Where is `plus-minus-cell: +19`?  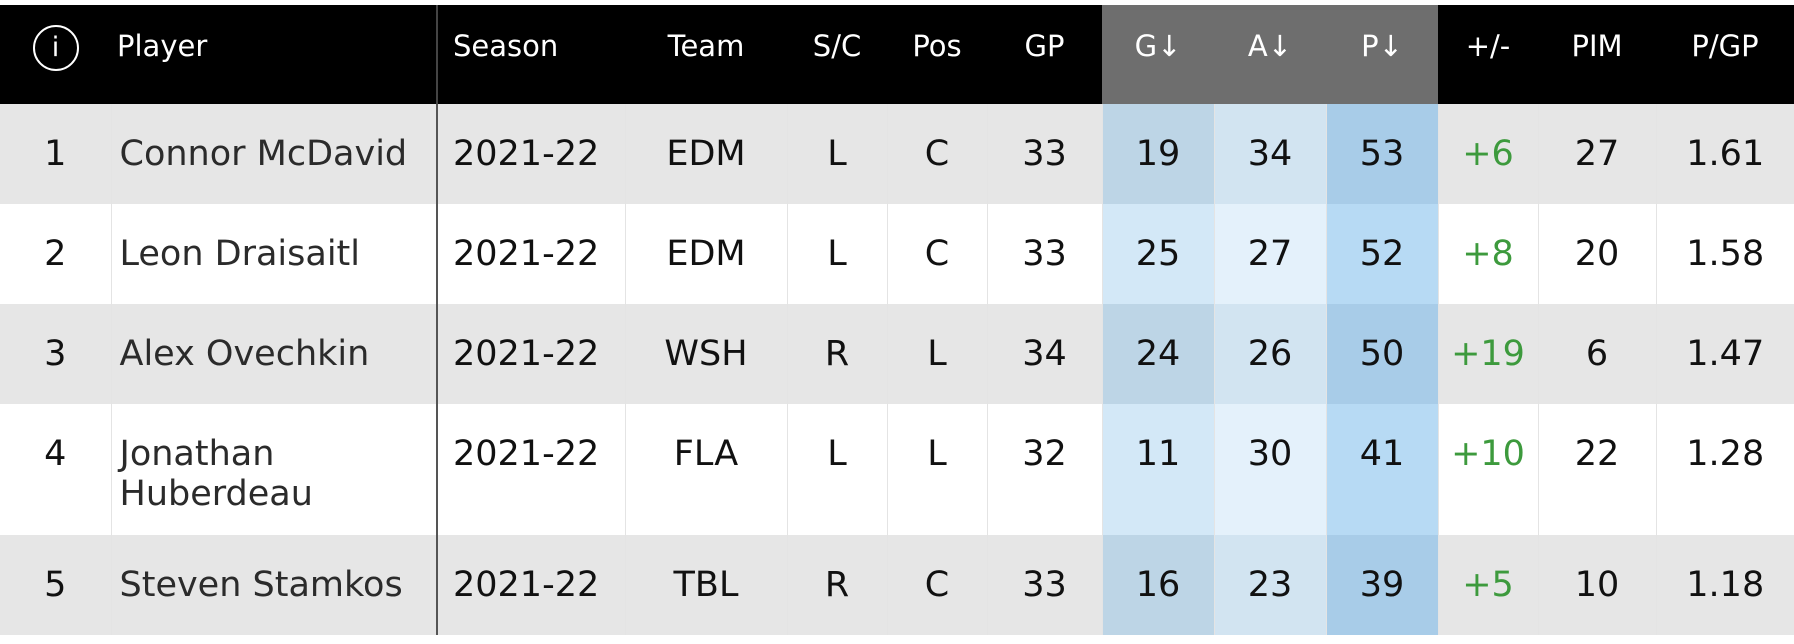 plus-minus-cell: +19 is located at coordinates (1487, 354).